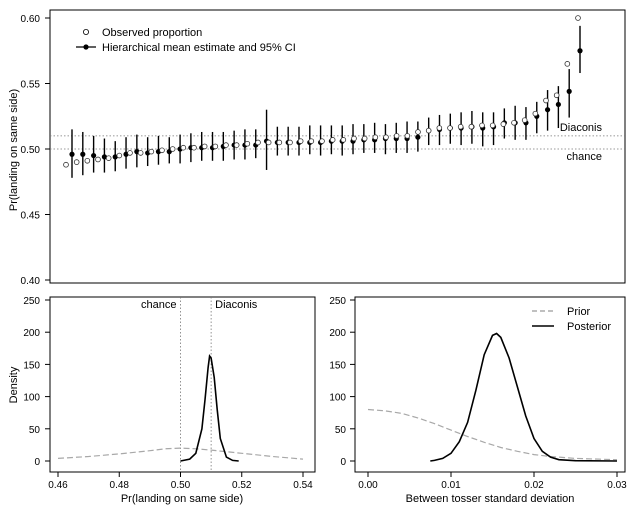 This screenshot has height=527, width=634. I want to click on top-y-tick-label: 0.40, so click(31, 281).